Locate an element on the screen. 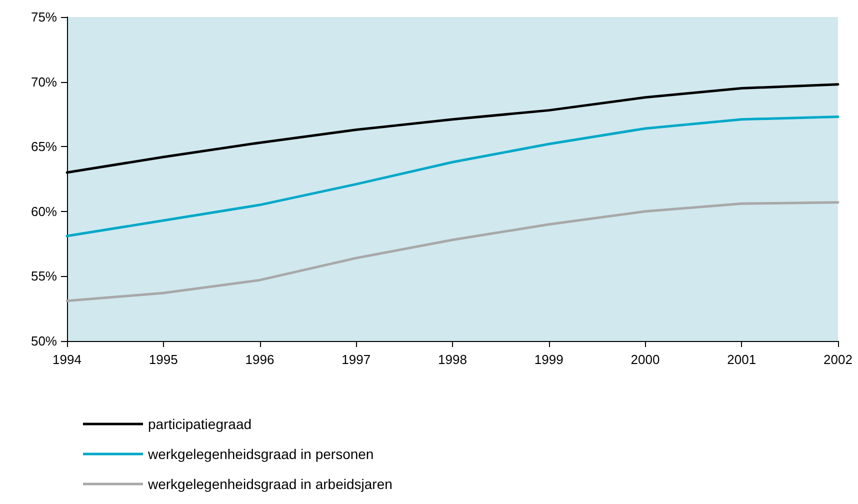 This screenshot has height=504, width=858. y-tick-label: 60% is located at coordinates (44, 211).